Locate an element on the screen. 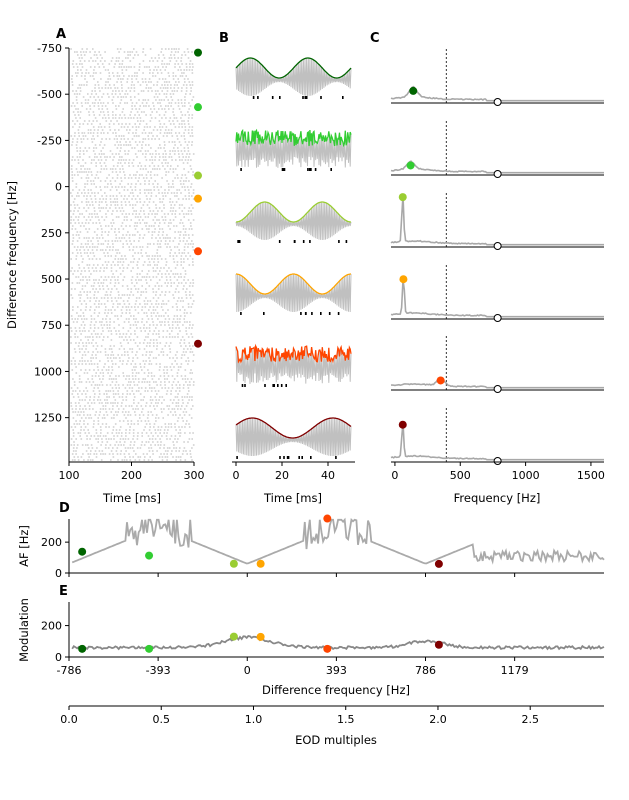 The height and width of the screenshot is (800, 629). x-tick-label: 200 is located at coordinates (131, 475).